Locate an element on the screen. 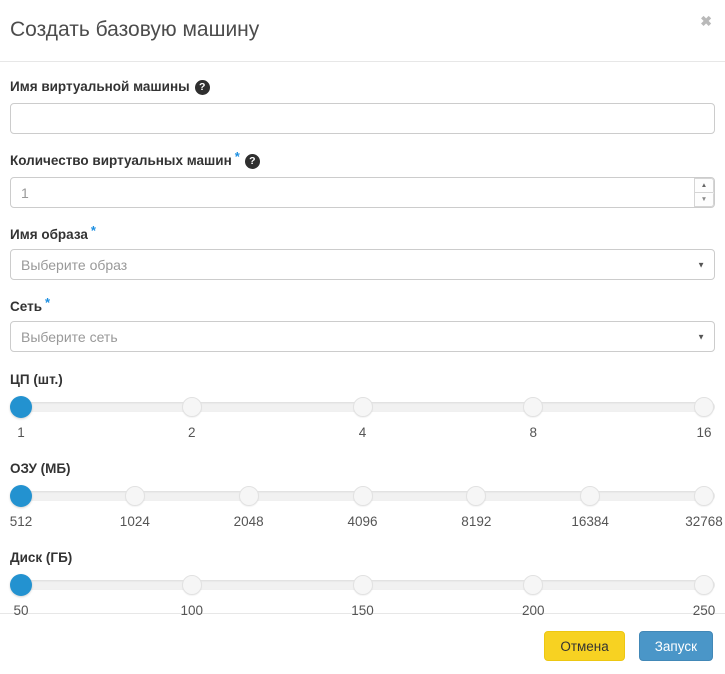 Image resolution: width=725 pixels, height=674 pixels. slider-label: Диск (ГБ) is located at coordinates (41, 557).